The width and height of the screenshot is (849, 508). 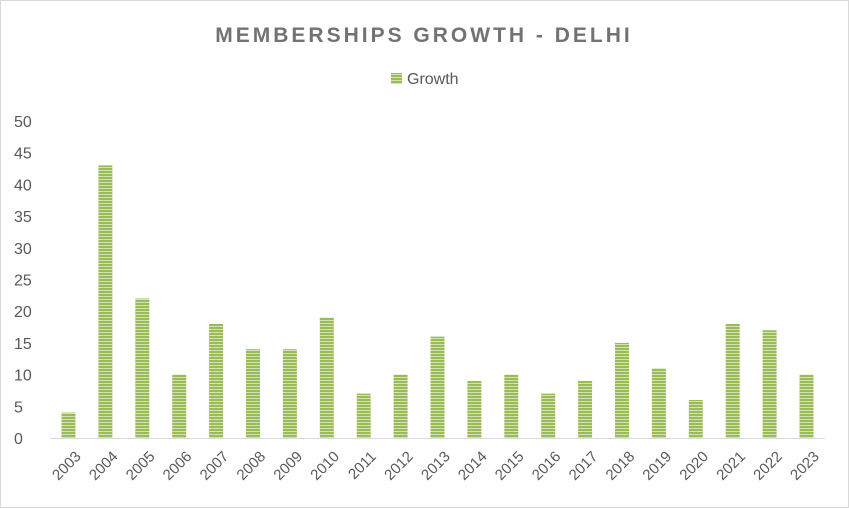 What do you see at coordinates (23, 217) in the screenshot?
I see `y-tick-label: 35` at bounding box center [23, 217].